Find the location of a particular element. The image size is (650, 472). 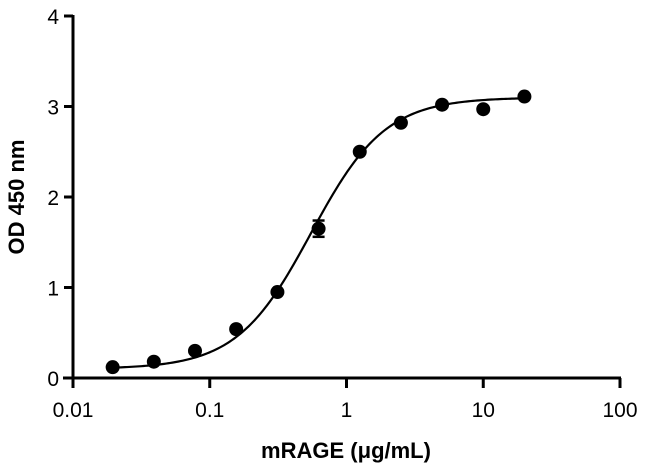

x-tick-label: 0.01 is located at coordinates (73, 410).